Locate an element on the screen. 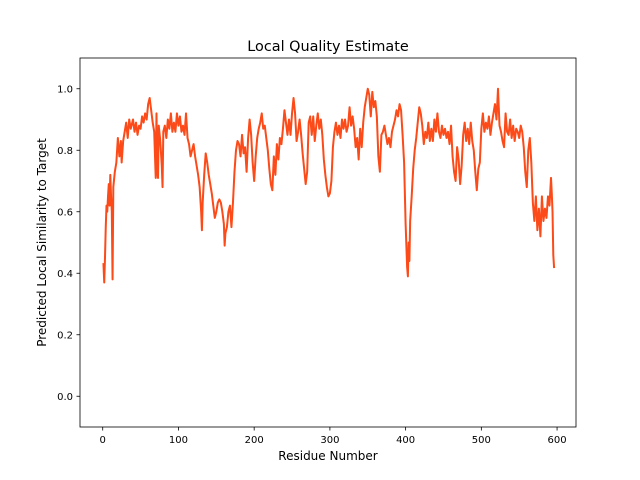  y-tick-label: 0.2 is located at coordinates (65, 335).